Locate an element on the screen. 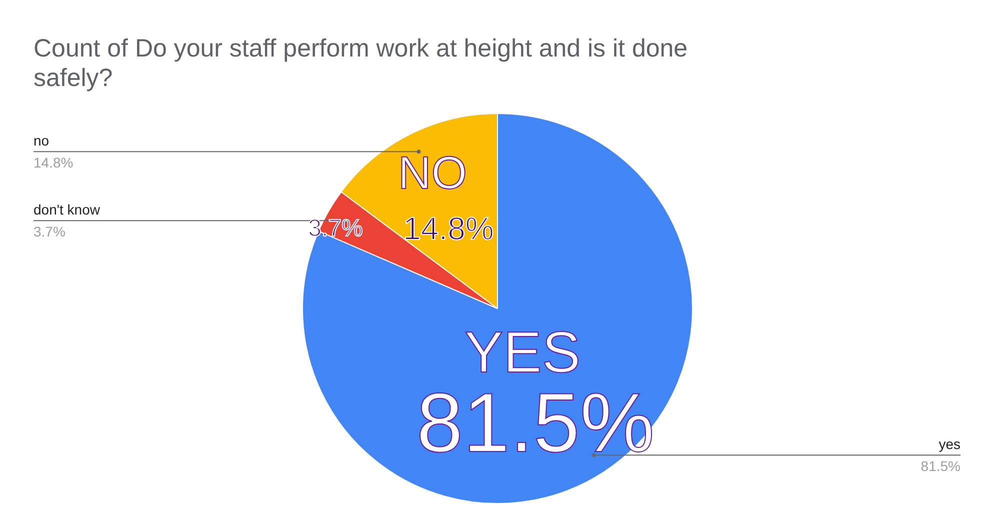 The width and height of the screenshot is (993, 531). slice-label: no is located at coordinates (42, 140).